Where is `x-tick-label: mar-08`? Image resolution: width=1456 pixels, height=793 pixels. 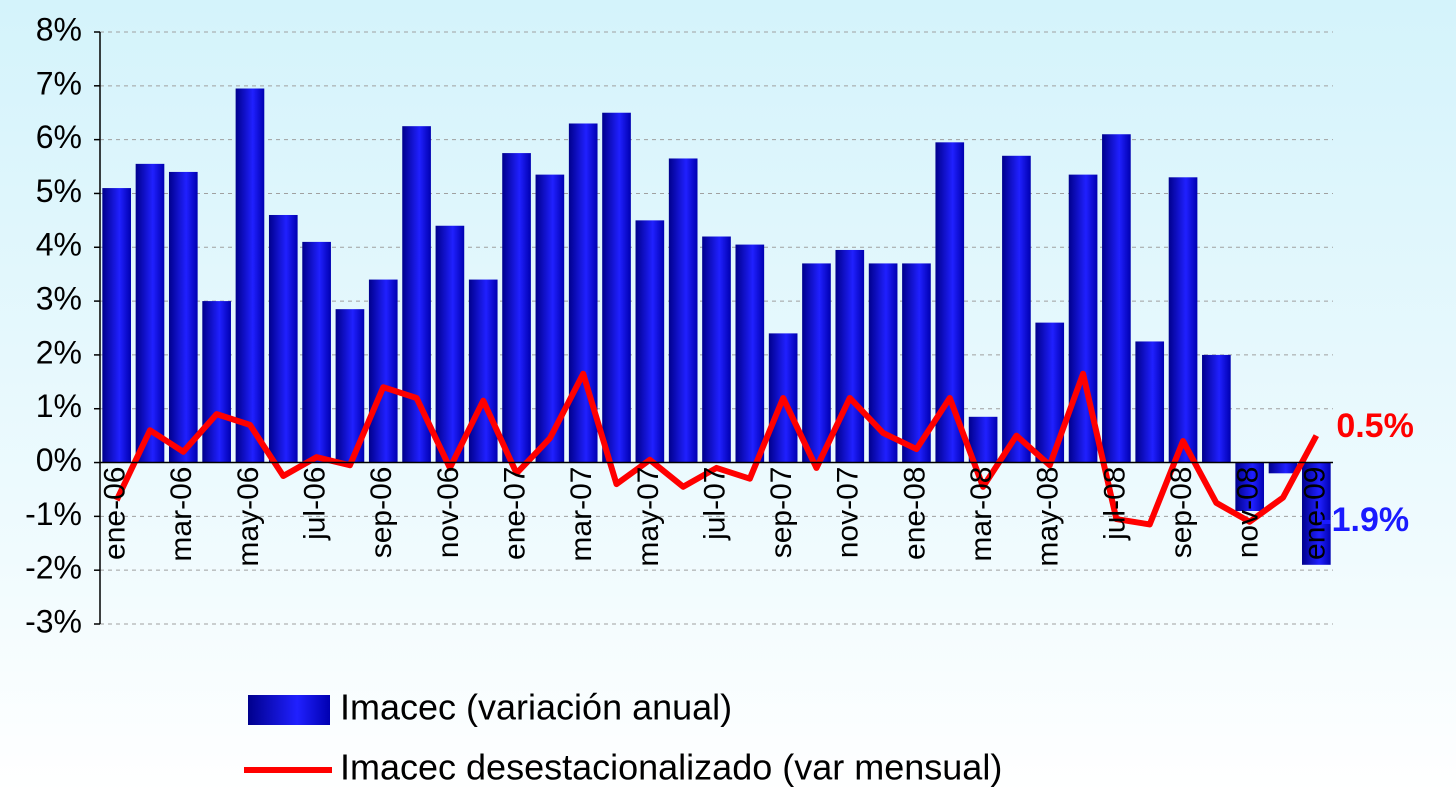 x-tick-label: mar-08 is located at coordinates (981, 514).